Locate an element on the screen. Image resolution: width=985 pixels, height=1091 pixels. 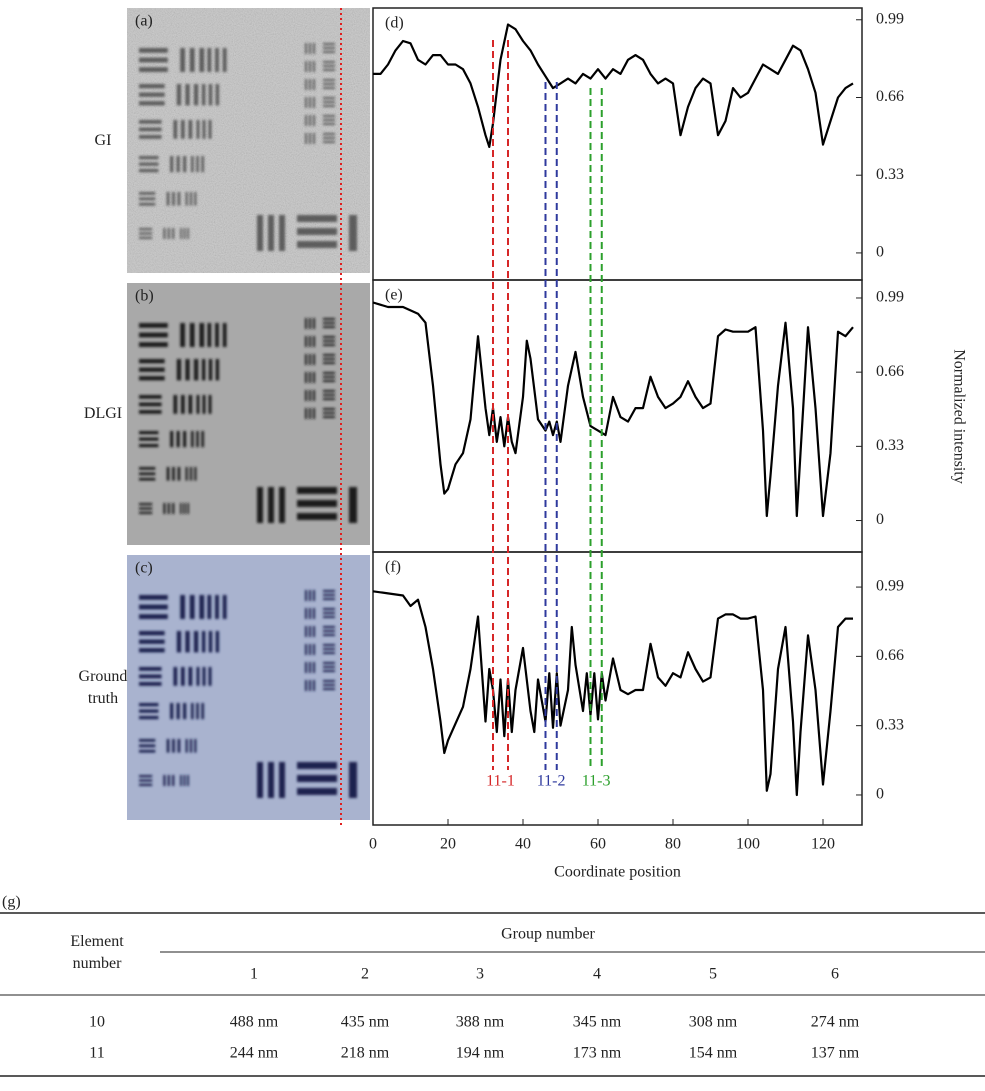
chart: (d) 0 0.33 0.66 0.99 is located at coordinates (638, 144).